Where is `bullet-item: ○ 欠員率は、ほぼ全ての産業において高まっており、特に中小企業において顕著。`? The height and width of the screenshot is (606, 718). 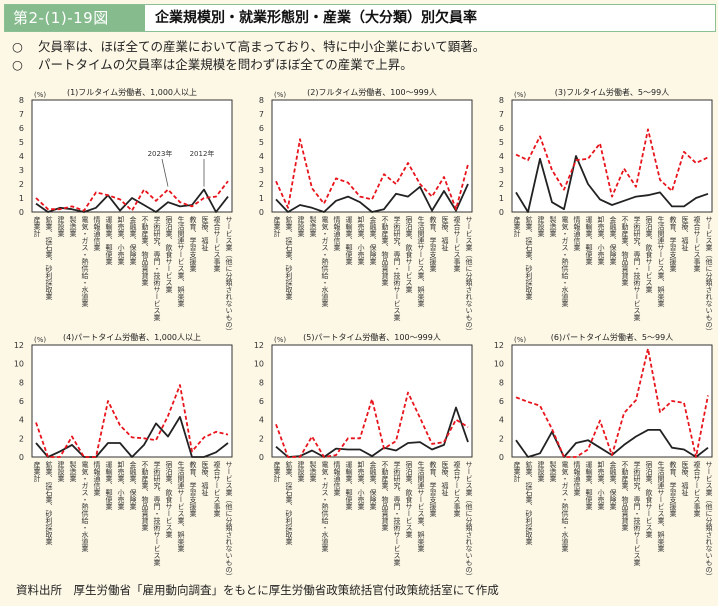
bullet-item: ○ 欠員率は、ほぼ全ての産業において高まっており、特に中小企業において顕著。 is located at coordinates (248, 47).